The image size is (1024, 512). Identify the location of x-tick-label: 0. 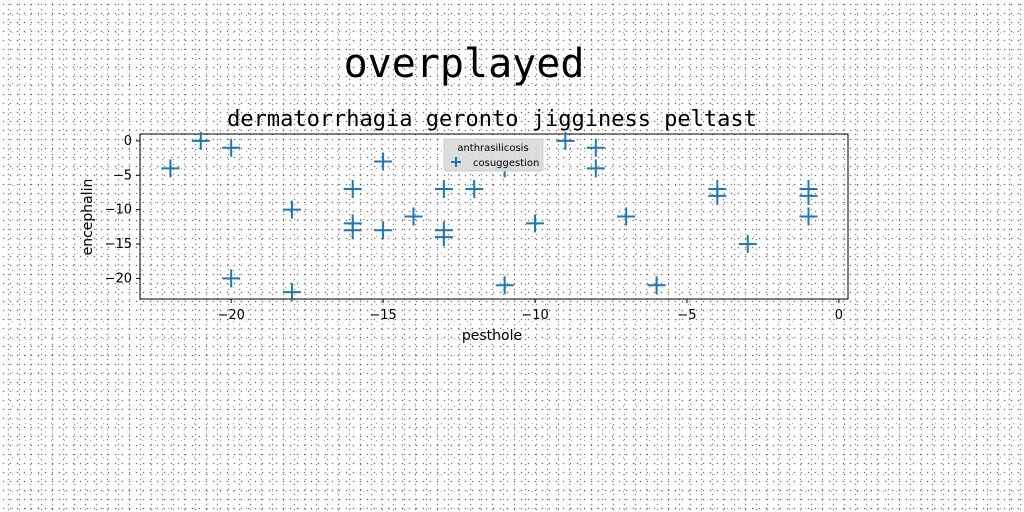
(839, 315).